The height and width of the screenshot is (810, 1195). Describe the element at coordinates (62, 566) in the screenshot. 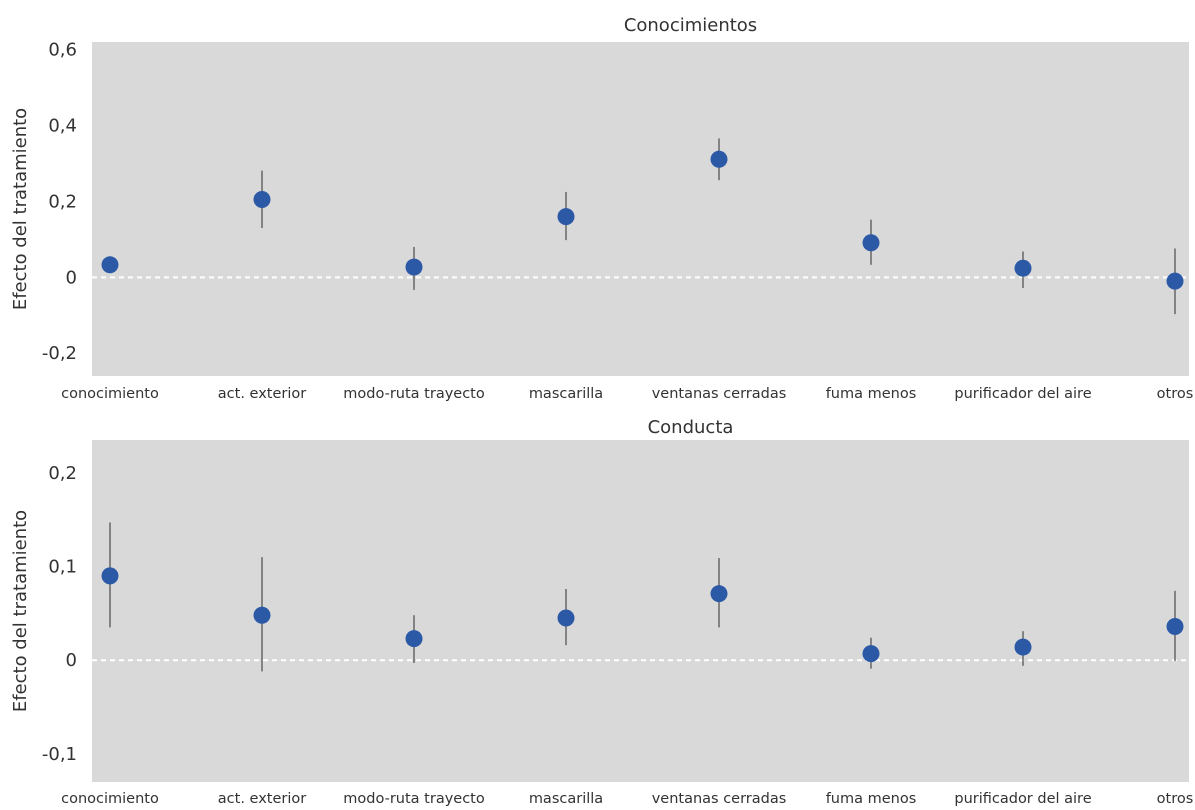

I see `y-tick-label: 0,1` at that location.